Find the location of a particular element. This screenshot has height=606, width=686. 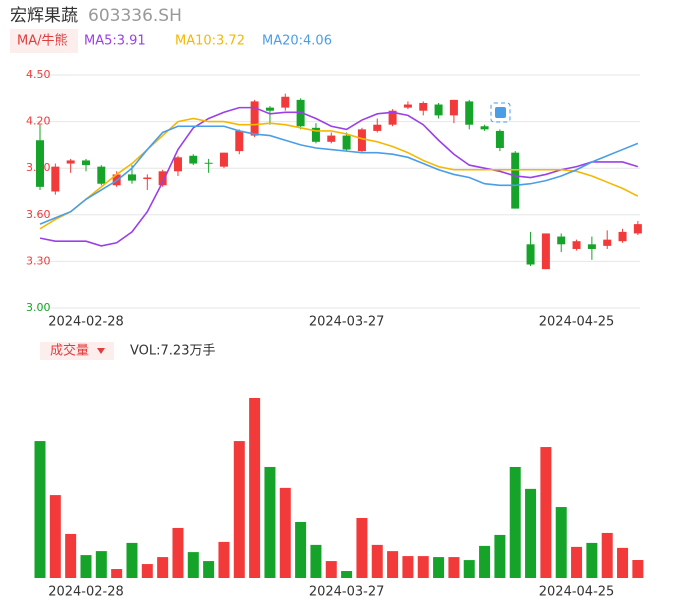

ma-line is located at coordinates (339, 175).